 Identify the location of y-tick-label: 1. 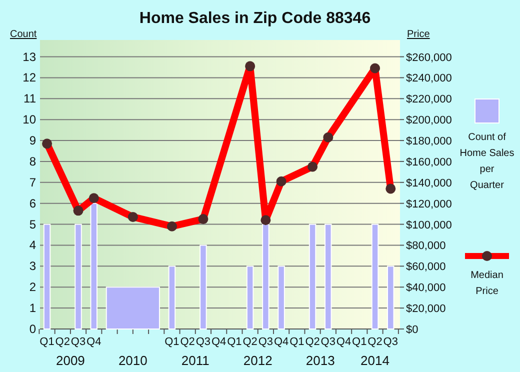
(32, 308).